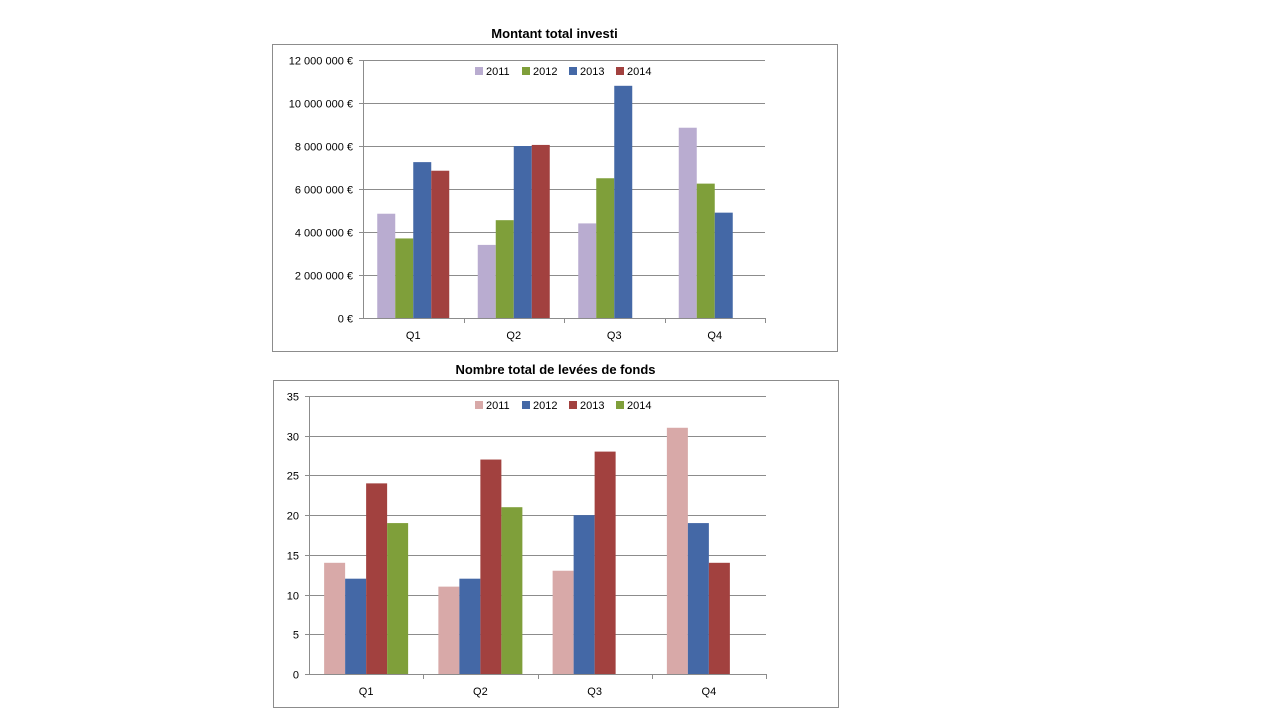  I want to click on y-tick-label: 6 000 000 €, so click(324, 191).